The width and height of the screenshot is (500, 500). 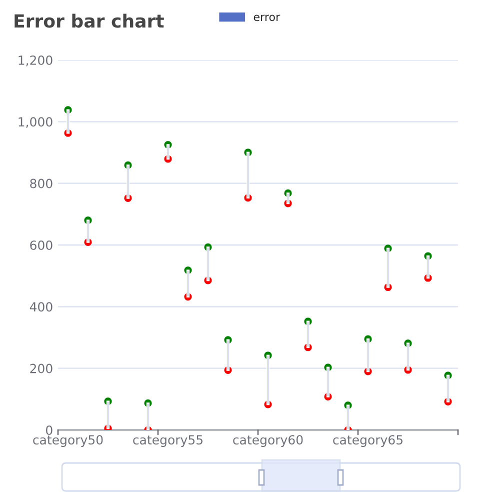 I want to click on y-tick-label: 400, so click(x=41, y=307).